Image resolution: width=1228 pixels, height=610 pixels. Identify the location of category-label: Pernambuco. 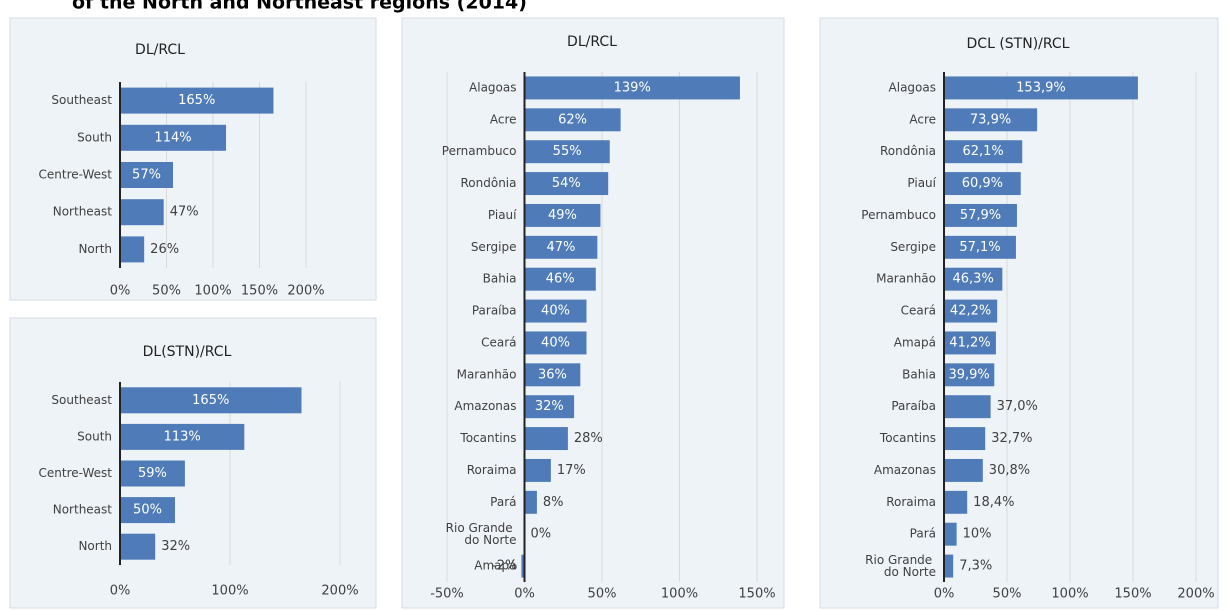
(898, 215).